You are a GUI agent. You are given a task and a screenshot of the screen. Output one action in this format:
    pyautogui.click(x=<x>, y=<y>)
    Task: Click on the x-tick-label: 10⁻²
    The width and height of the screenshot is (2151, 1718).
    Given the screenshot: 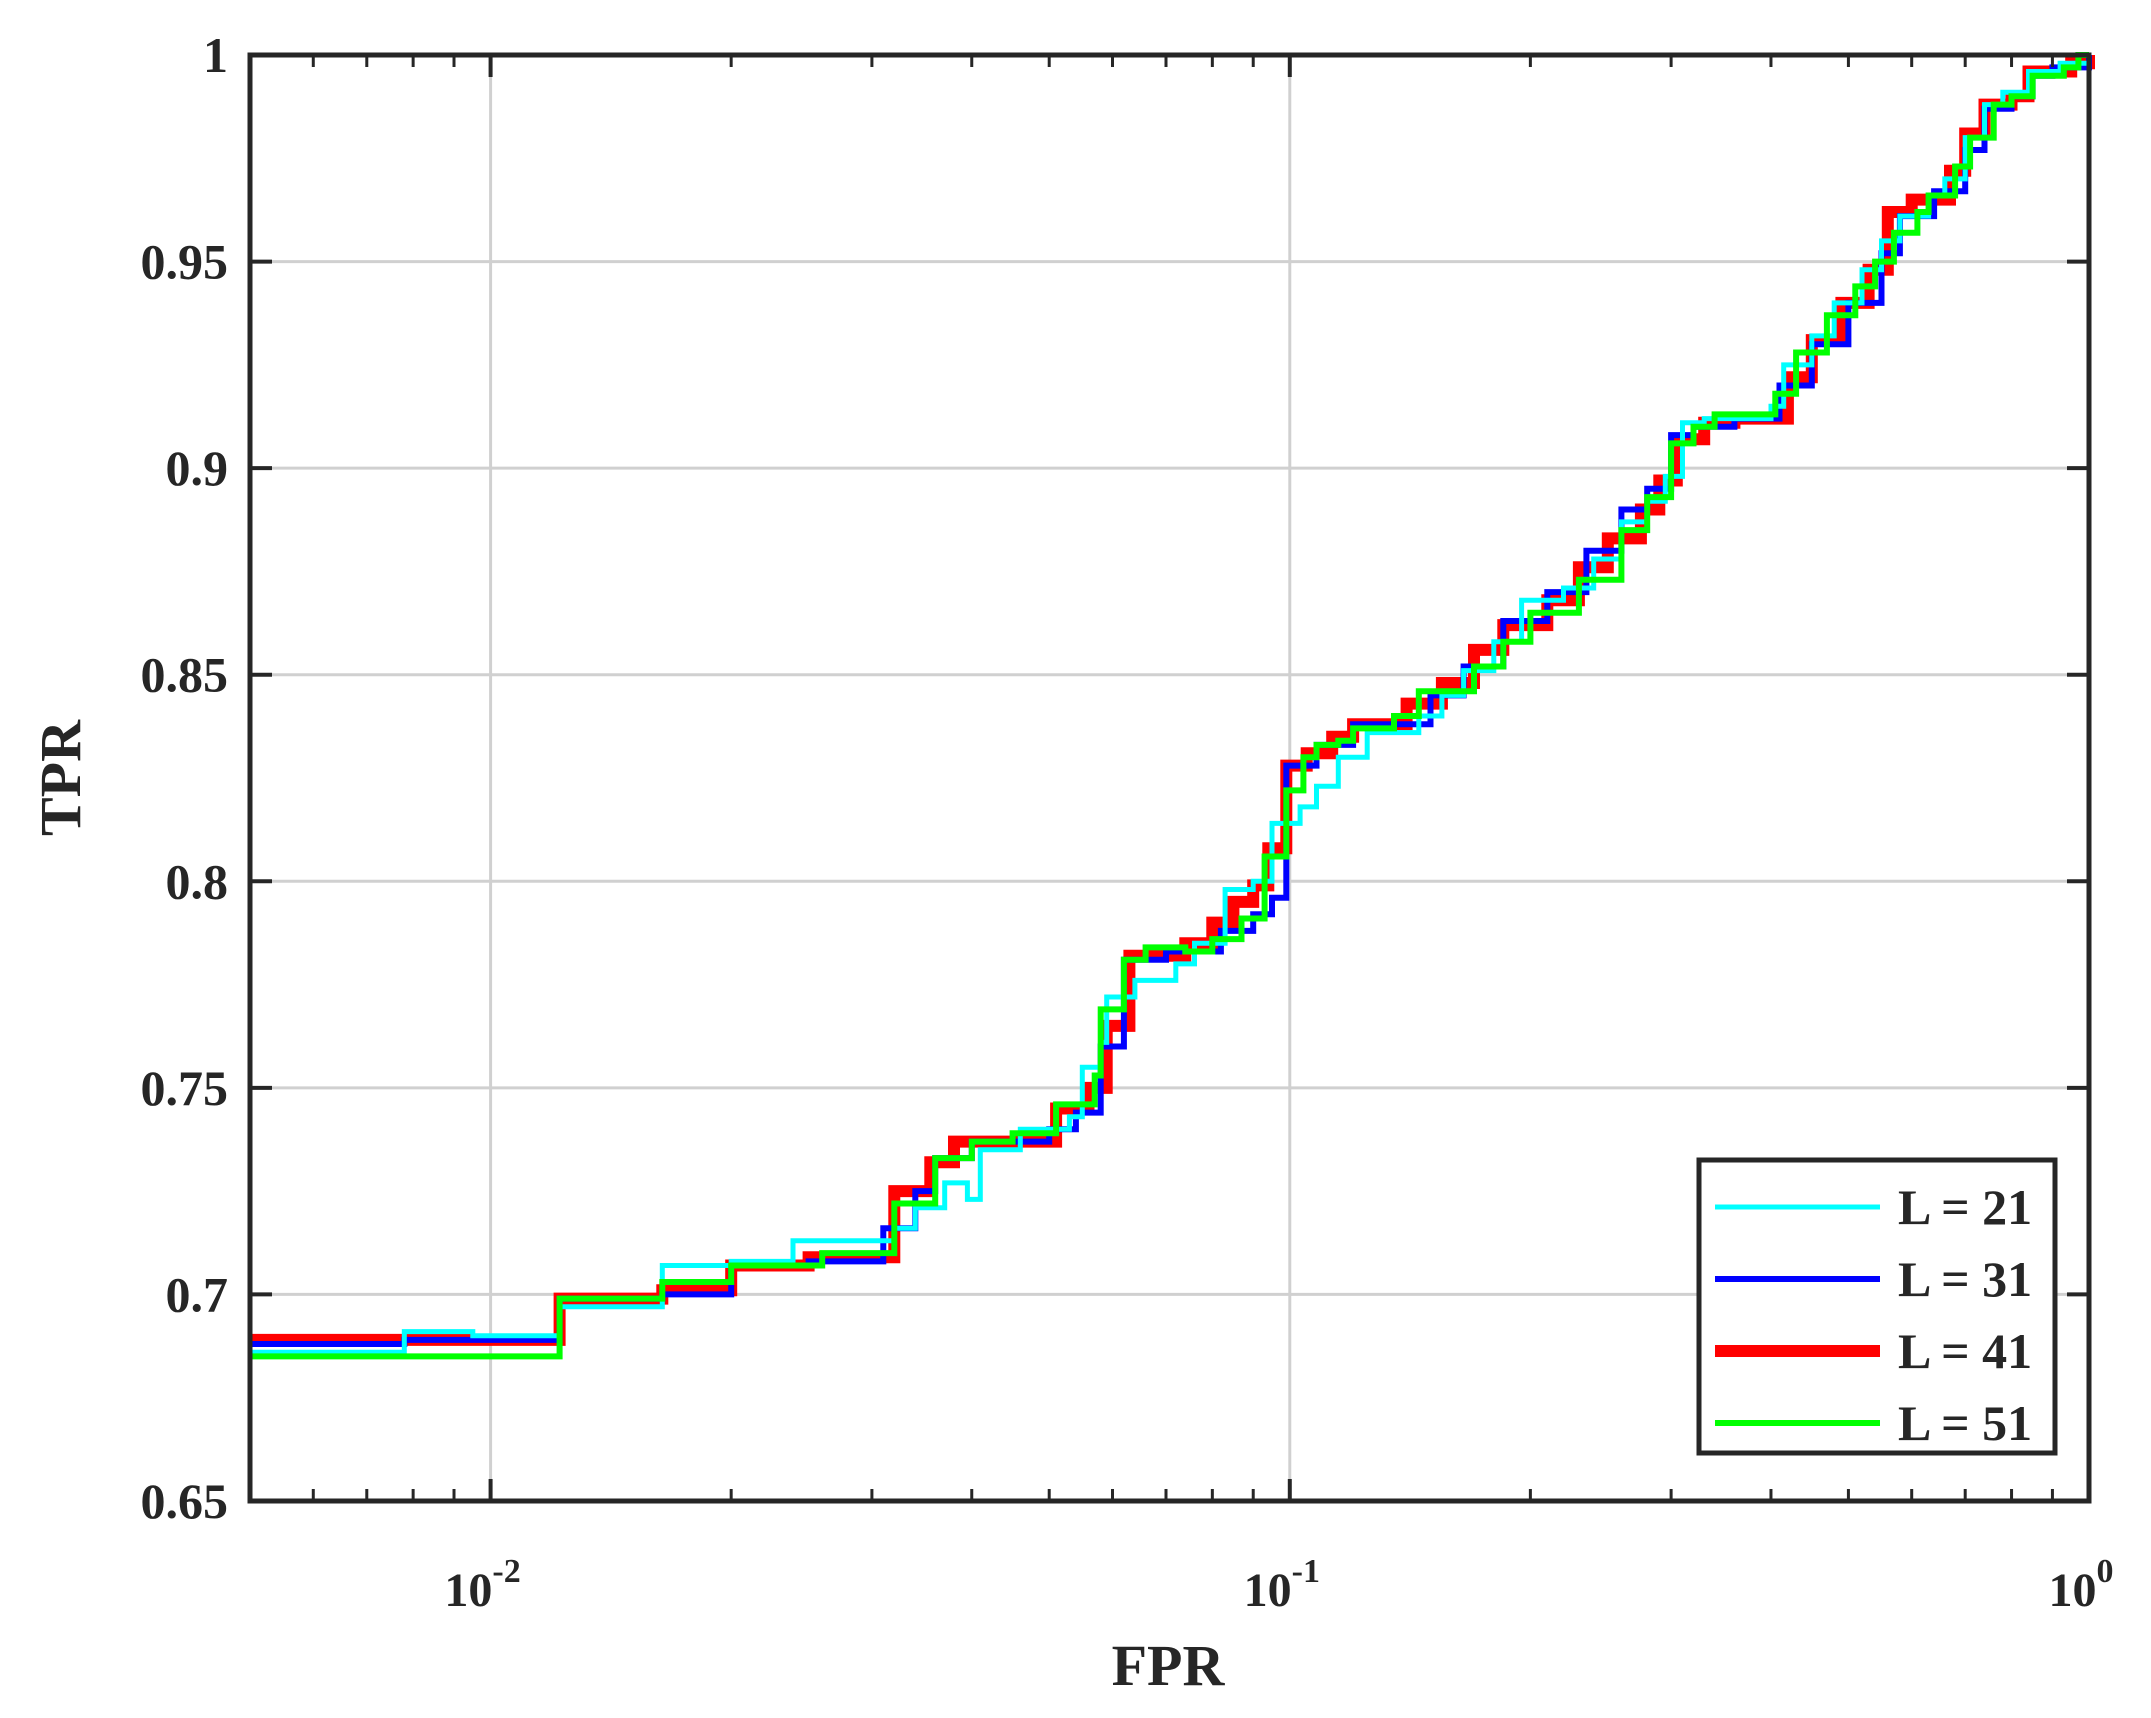 What is the action you would take?
    pyautogui.click(x=482, y=1585)
    